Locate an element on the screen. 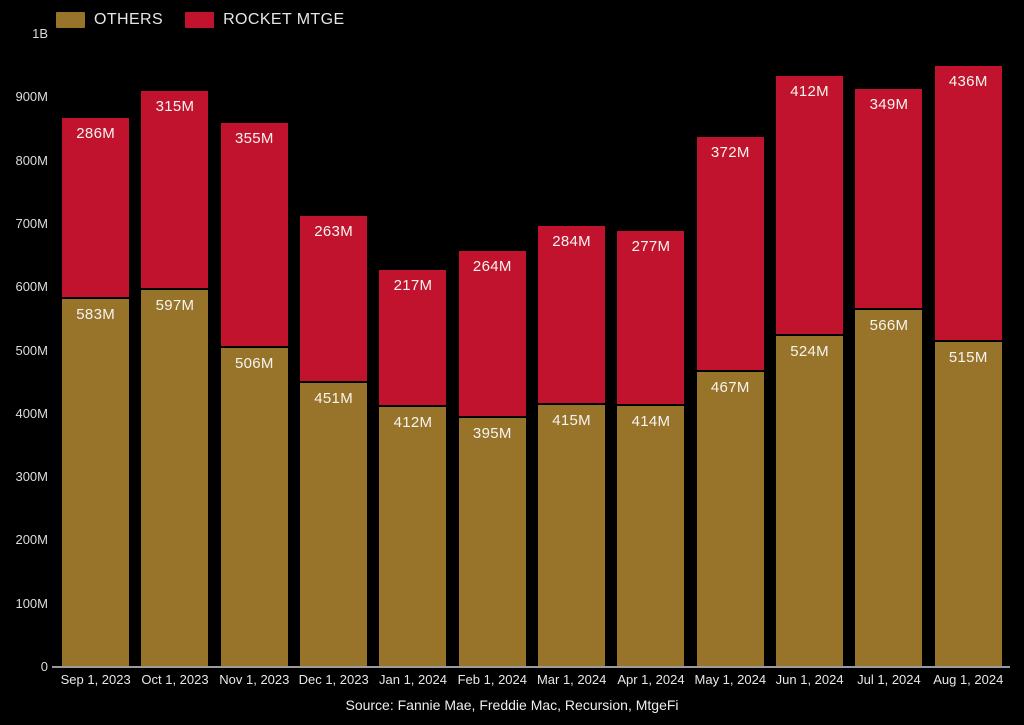 This screenshot has width=1024, height=725. bar-value-label: 263M is located at coordinates (333, 232).